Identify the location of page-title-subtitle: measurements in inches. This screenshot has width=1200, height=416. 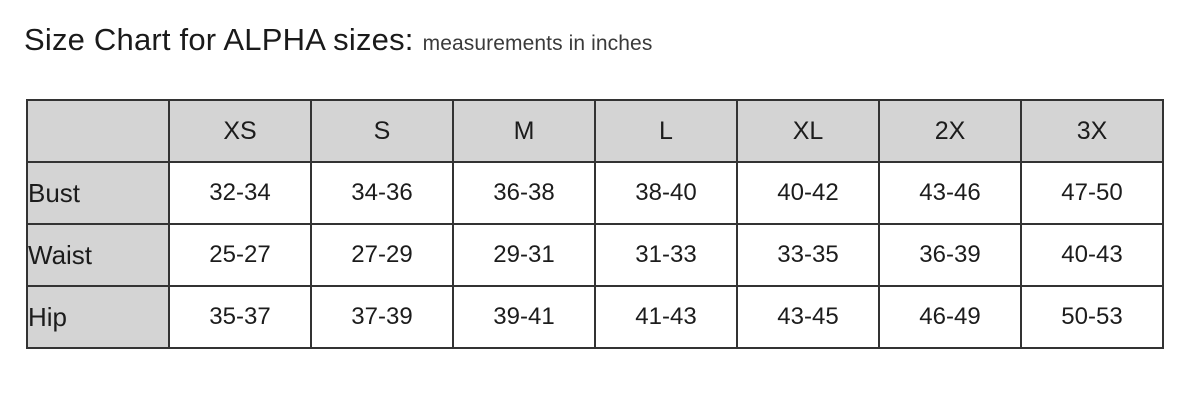
(537, 43).